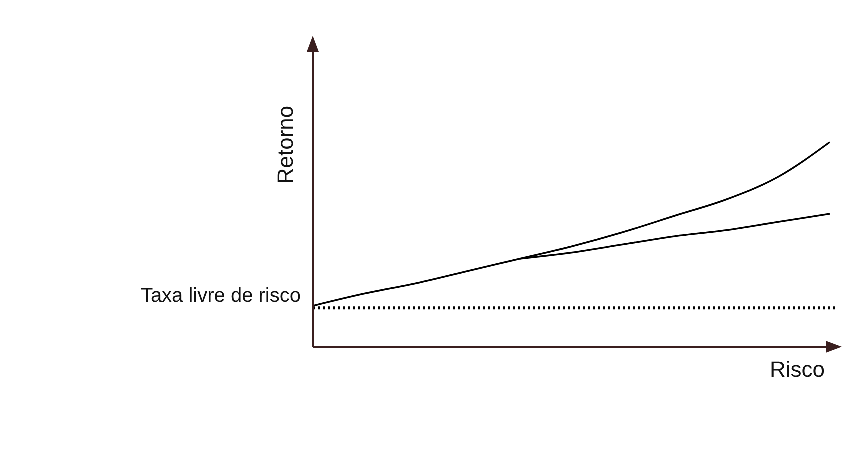  What do you see at coordinates (285, 145) in the screenshot?
I see `y-axis-title: Retorno` at bounding box center [285, 145].